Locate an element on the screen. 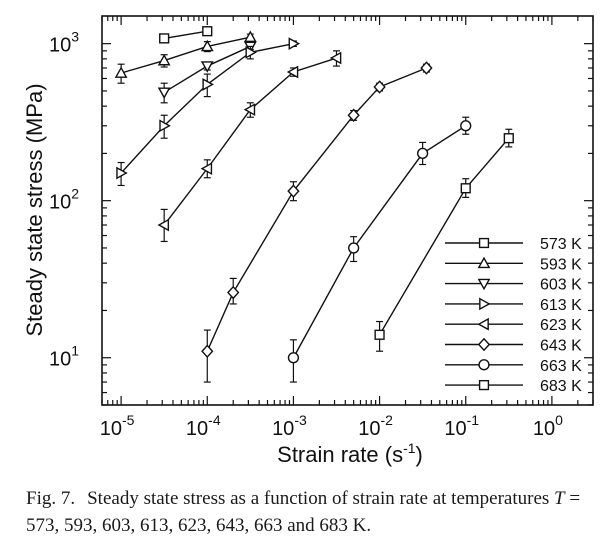 Image resolution: width=612 pixels, height=545 pixels. legend-label: 683 K is located at coordinates (561, 386).